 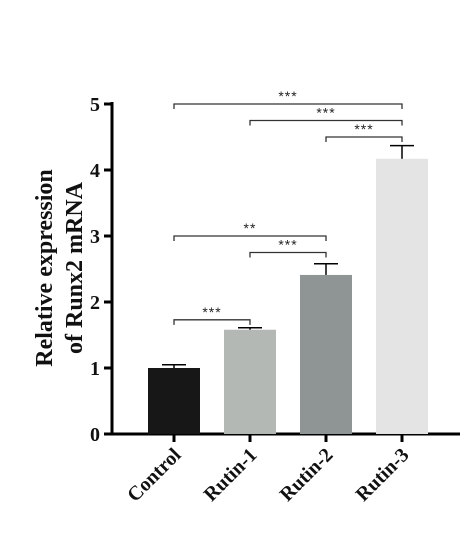 What do you see at coordinates (95, 105) in the screenshot?
I see `y-tick-label: 5` at bounding box center [95, 105].